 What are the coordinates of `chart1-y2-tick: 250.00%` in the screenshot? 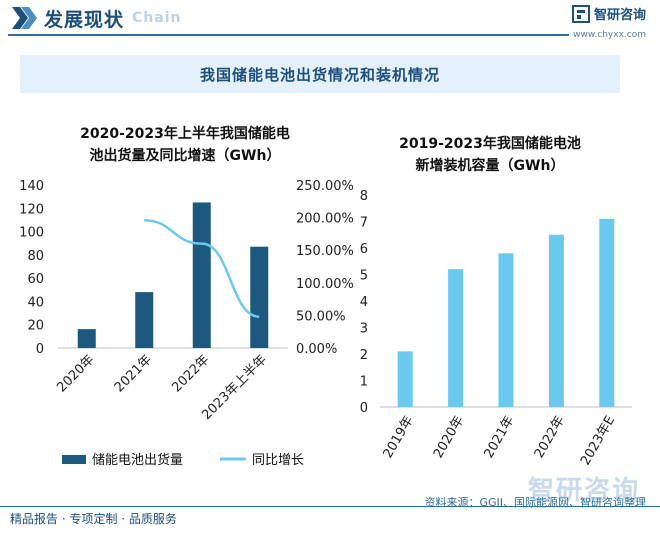 It's located at (325, 186).